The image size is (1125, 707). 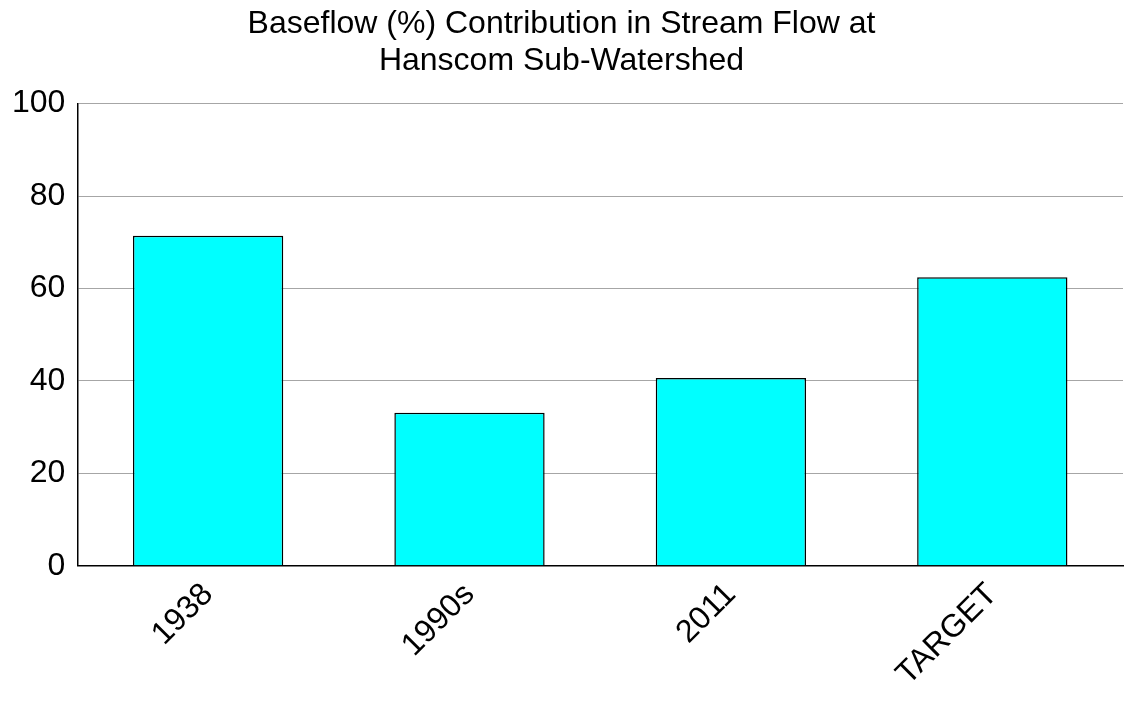 I want to click on y-tick-label: 60, so click(x=47, y=286).